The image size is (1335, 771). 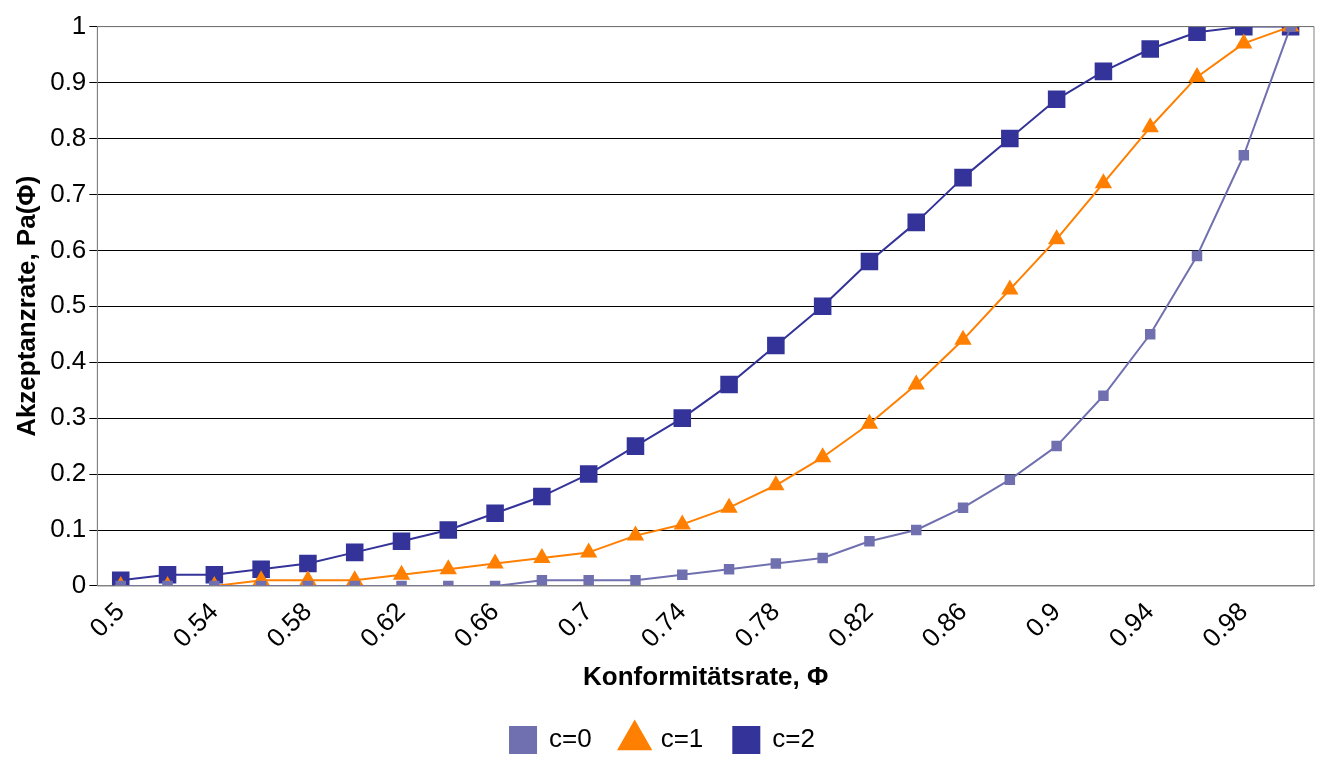 What do you see at coordinates (79, 584) in the screenshot?
I see `y-tick-label: 0` at bounding box center [79, 584].